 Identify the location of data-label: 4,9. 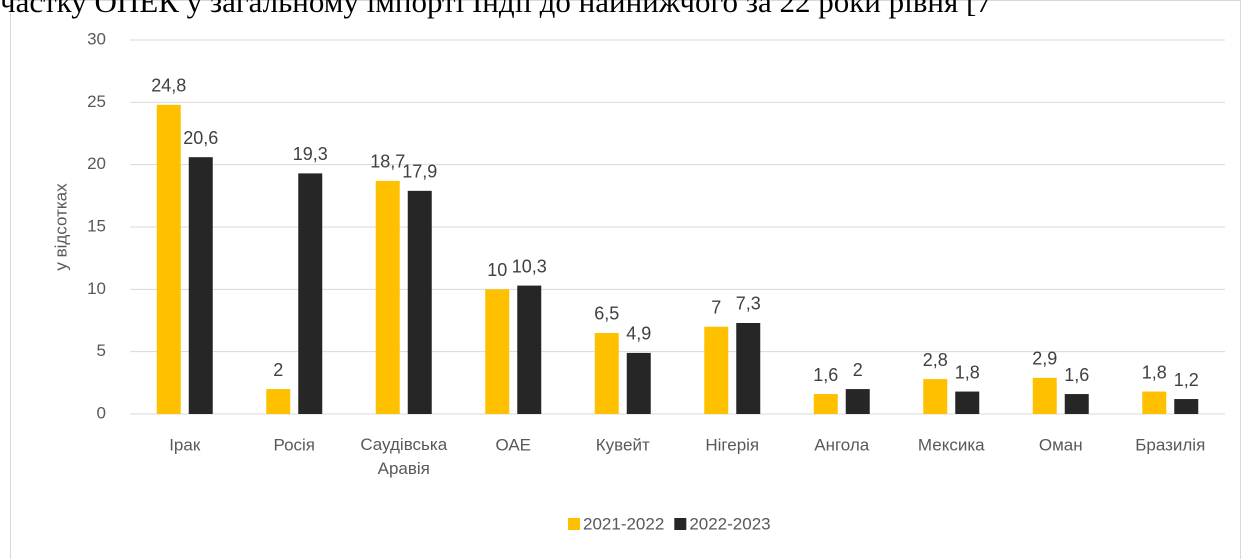
(638, 334).